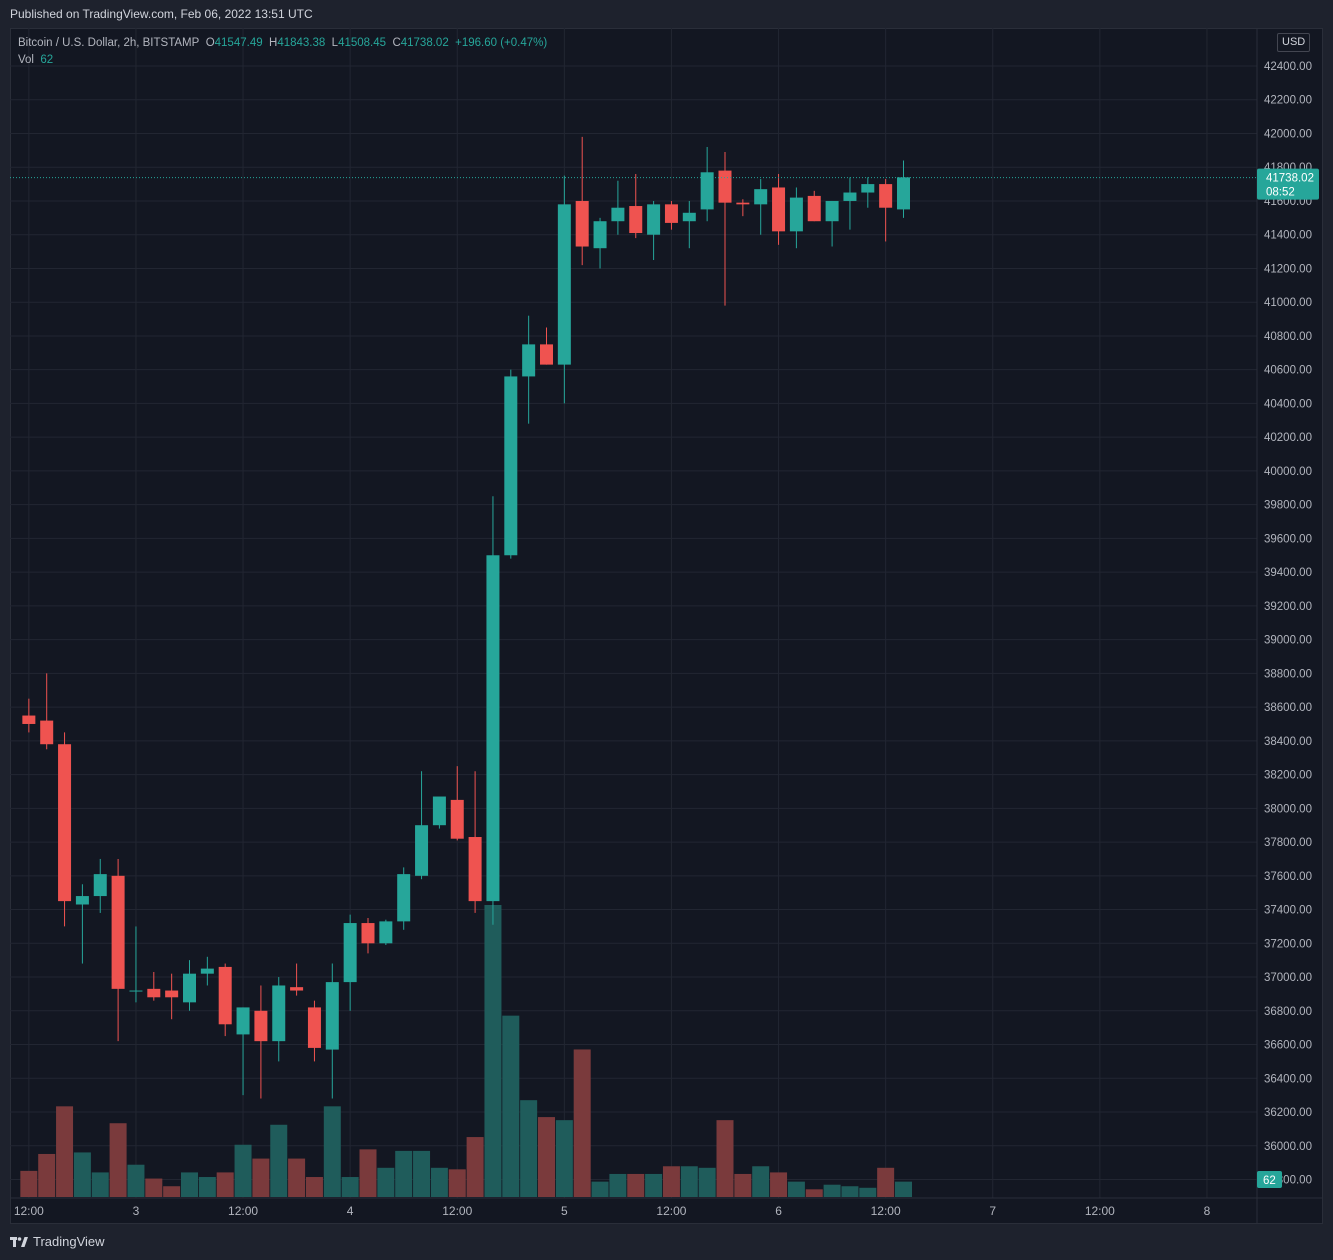  What do you see at coordinates (1288, 269) in the screenshot?
I see `y-tick-label: 41200.00` at bounding box center [1288, 269].